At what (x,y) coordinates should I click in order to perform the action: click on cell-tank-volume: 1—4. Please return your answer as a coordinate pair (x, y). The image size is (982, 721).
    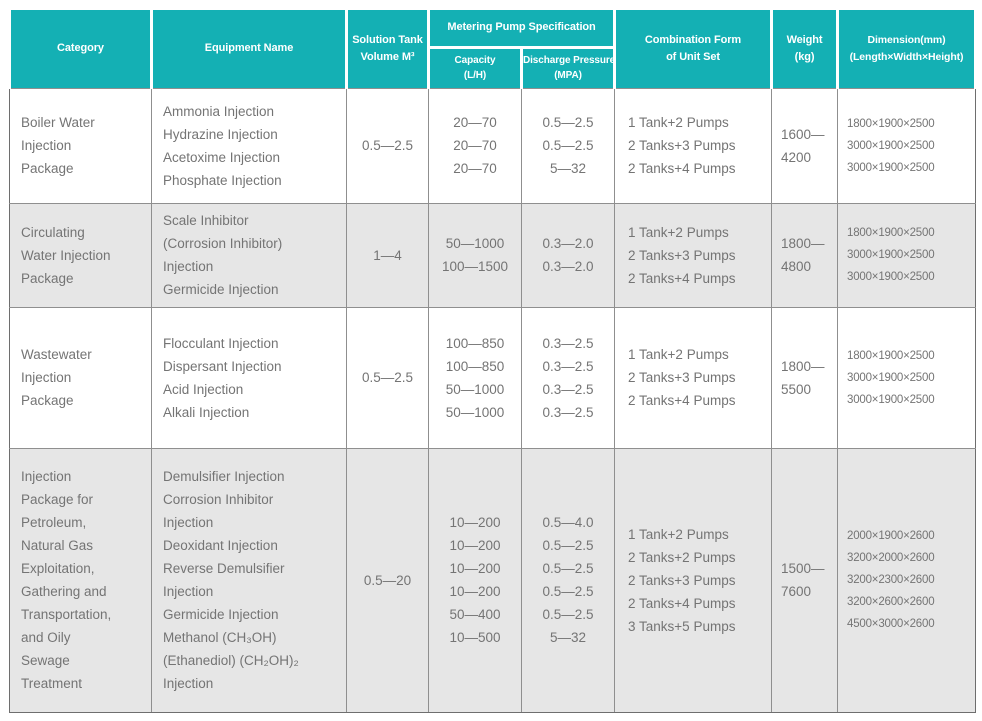
    Looking at the image, I should click on (387, 255).